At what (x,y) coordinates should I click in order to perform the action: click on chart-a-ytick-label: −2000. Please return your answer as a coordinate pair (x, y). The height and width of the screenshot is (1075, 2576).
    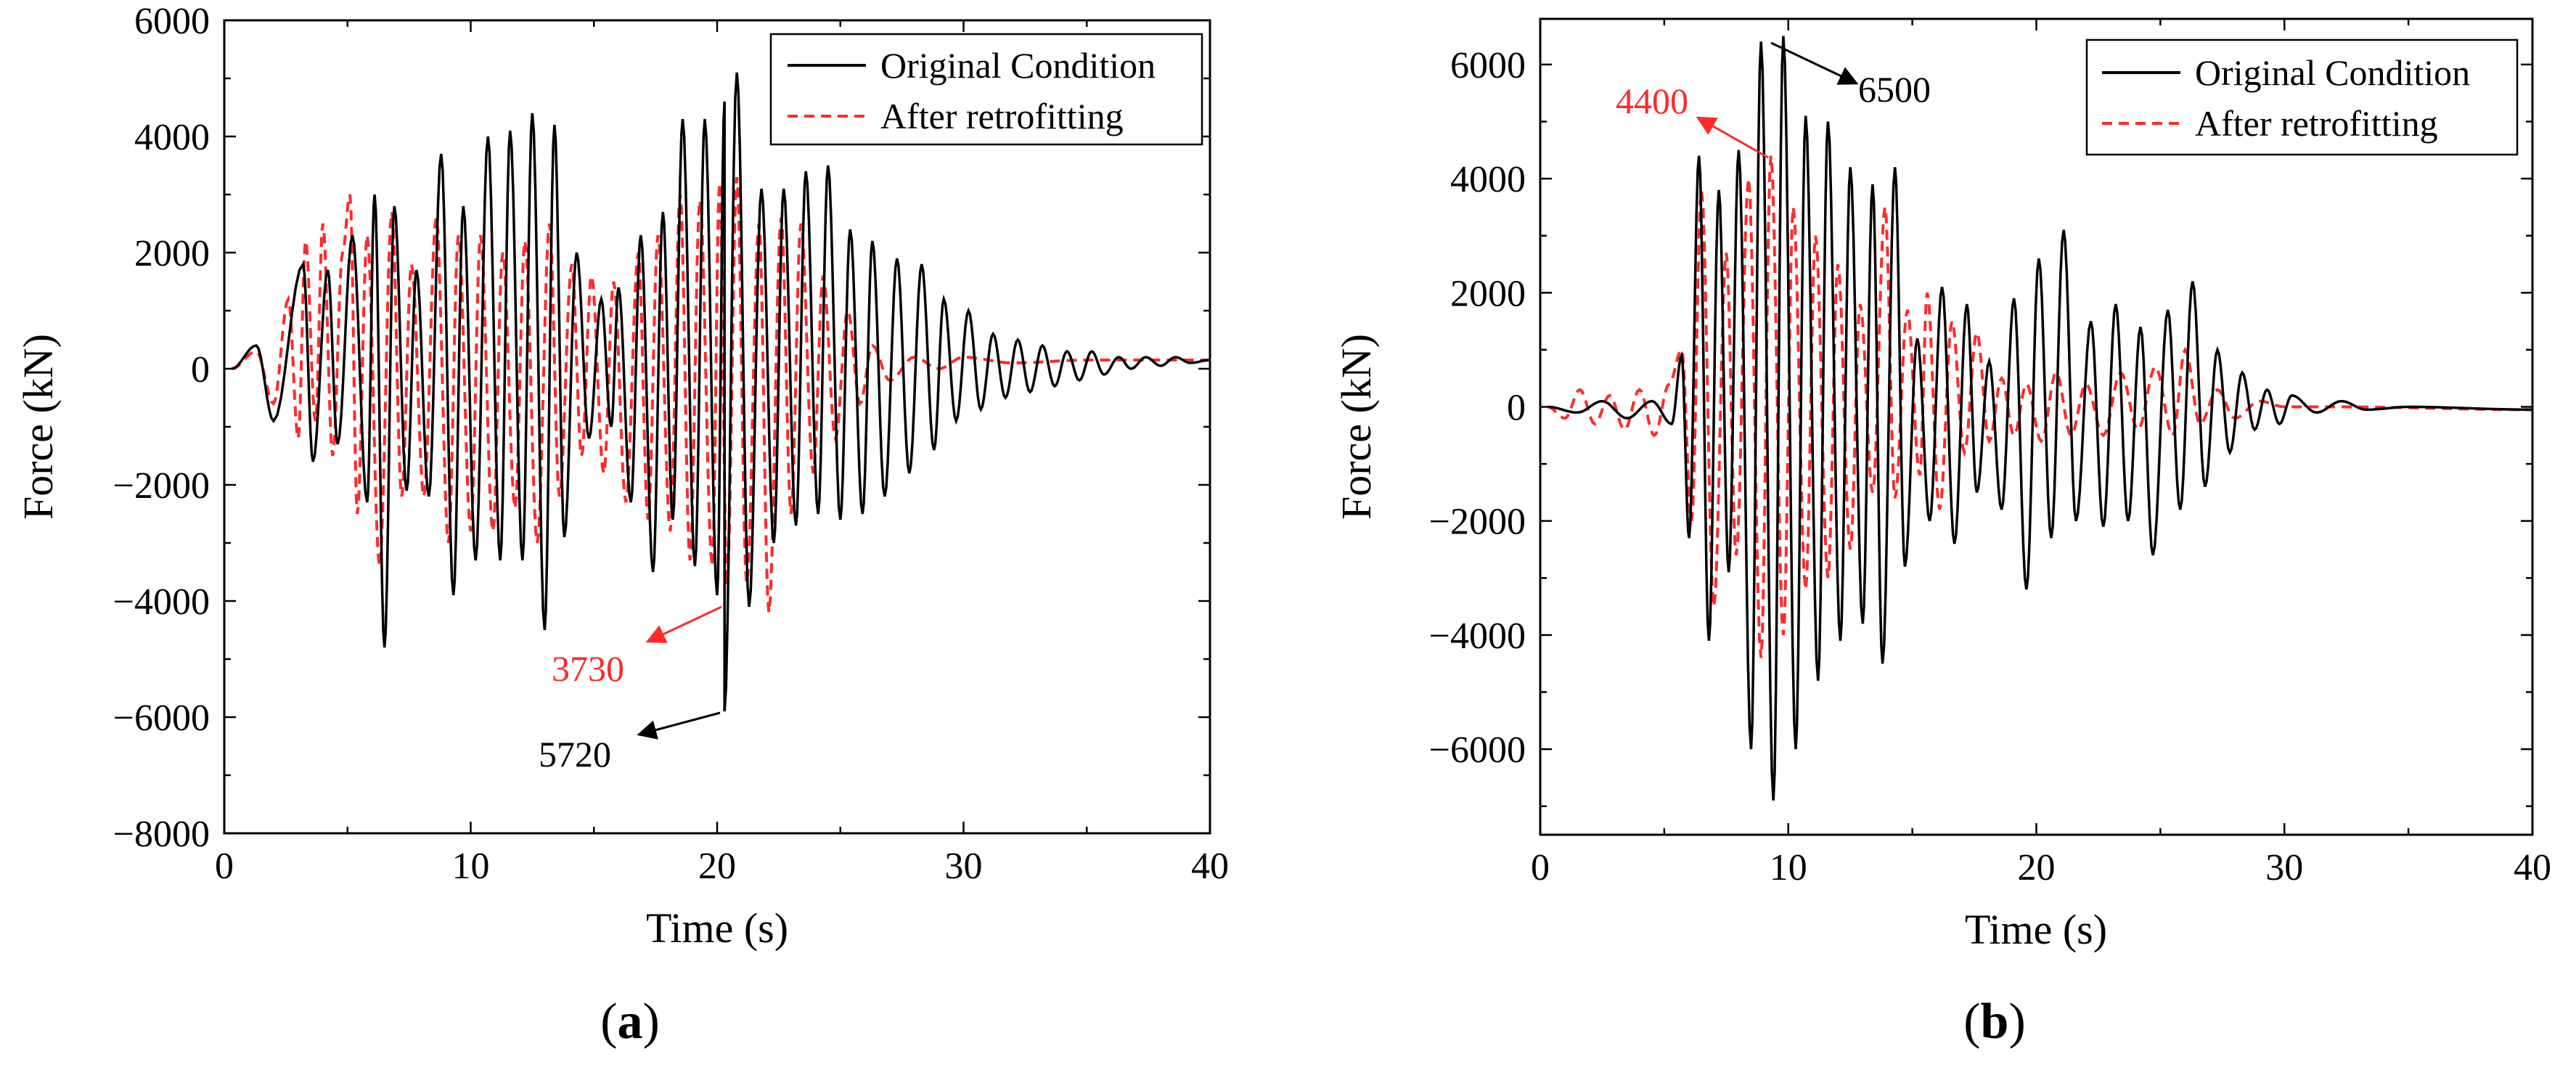
    Looking at the image, I should click on (162, 486).